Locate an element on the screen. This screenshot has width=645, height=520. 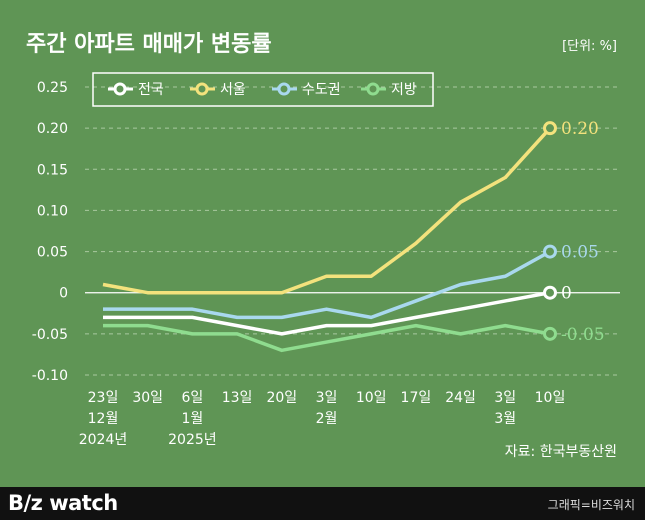
y-tick-label: 0 is located at coordinates (63, 294).